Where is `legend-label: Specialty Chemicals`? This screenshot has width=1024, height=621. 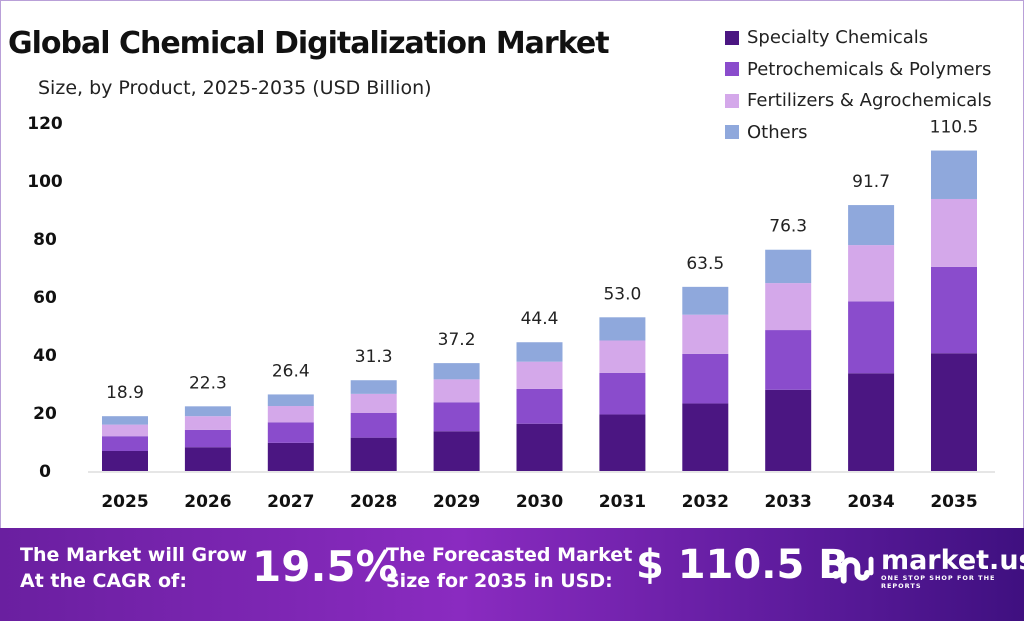 legend-label: Specialty Chemicals is located at coordinates (838, 38).